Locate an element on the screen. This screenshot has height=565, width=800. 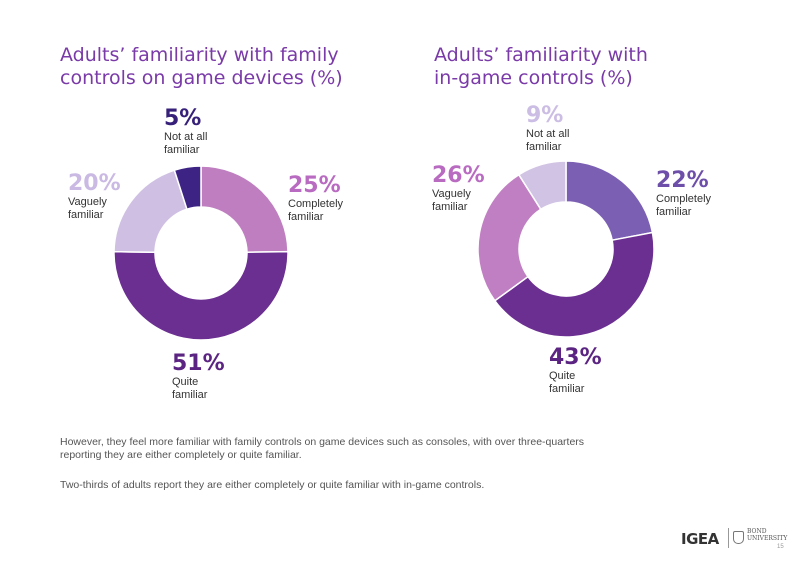
label-completely-familiar: 22% Completely familiar is located at coordinates (701, 194).